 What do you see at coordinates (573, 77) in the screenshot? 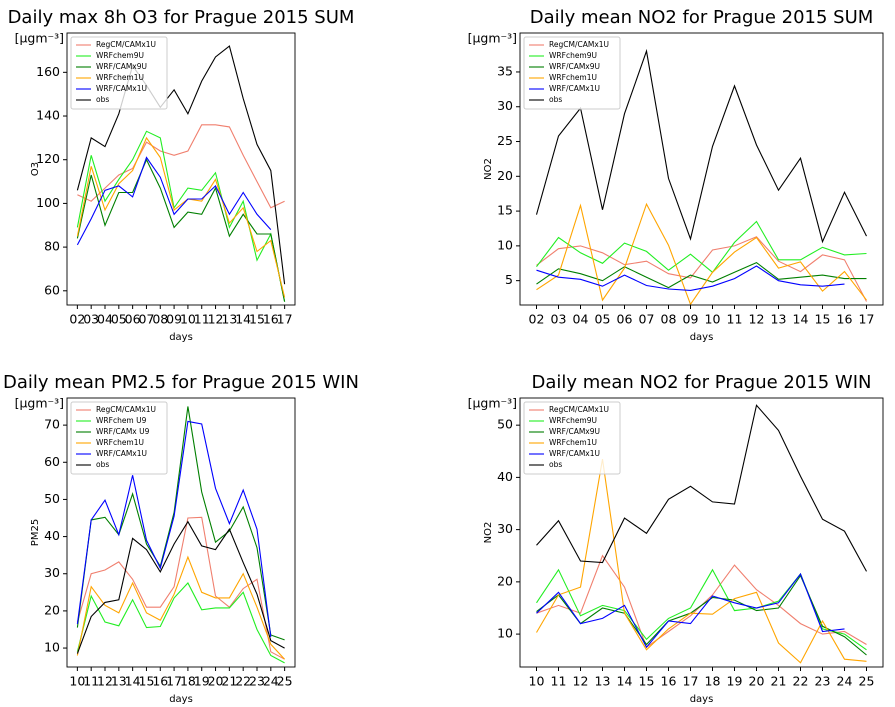
I see `legend-label: WRFchem1U` at bounding box center [573, 77].